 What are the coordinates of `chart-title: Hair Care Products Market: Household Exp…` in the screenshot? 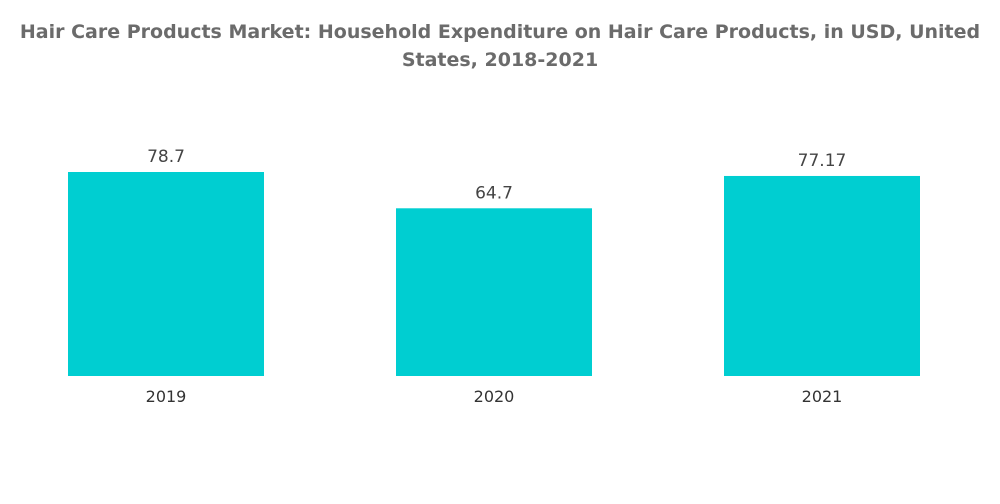 It's located at (500, 46).